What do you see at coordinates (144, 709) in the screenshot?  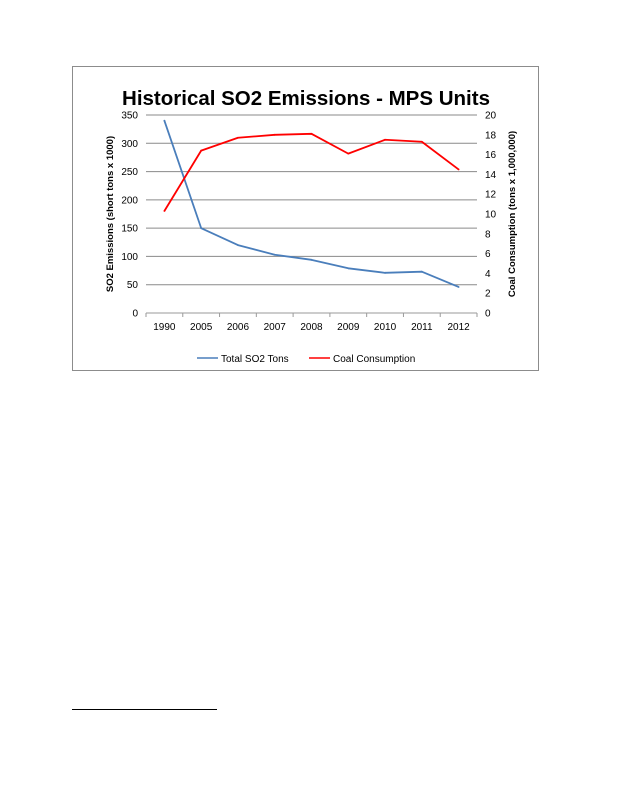 I see `footnote-separator` at bounding box center [144, 709].